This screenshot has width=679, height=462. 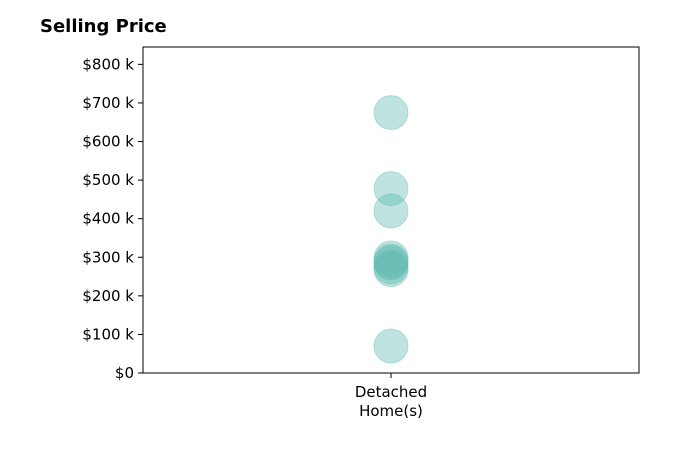 I want to click on chart-title: Selling Price, so click(x=103, y=26).